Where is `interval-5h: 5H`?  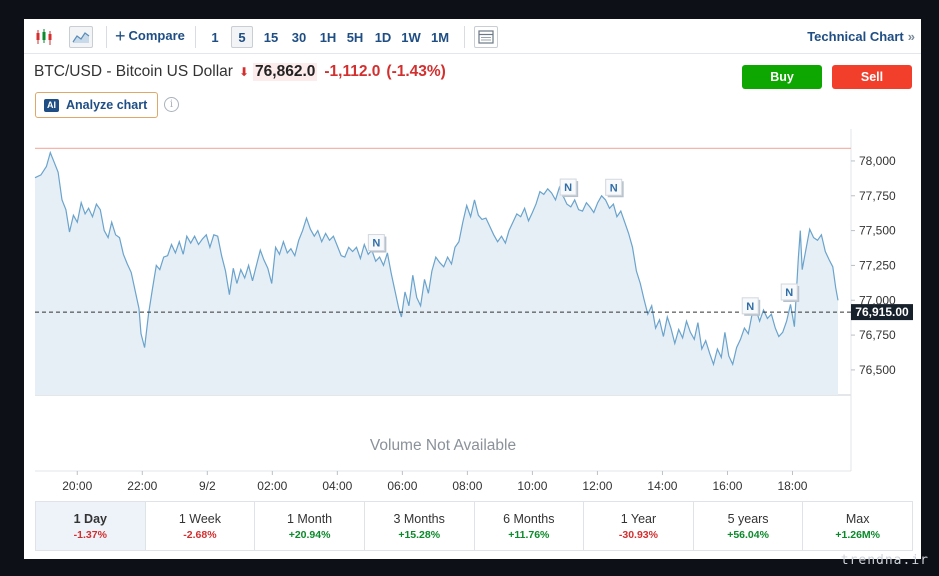 interval-5h: 5H is located at coordinates (355, 37).